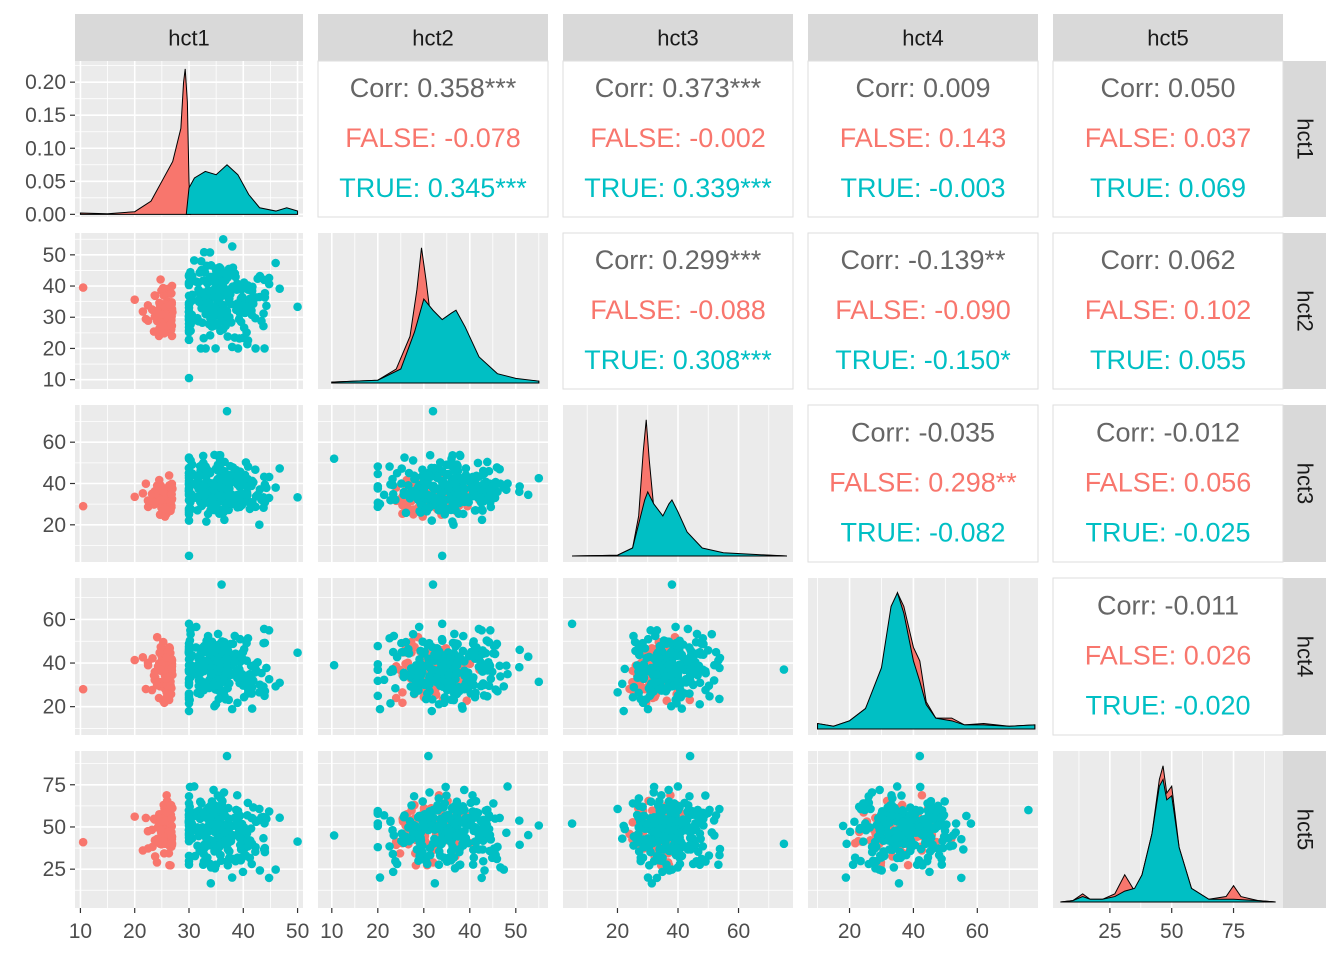 This screenshot has height=960, width=1344. What do you see at coordinates (678, 38) in the screenshot?
I see `strip-top-label: hct3` at bounding box center [678, 38].